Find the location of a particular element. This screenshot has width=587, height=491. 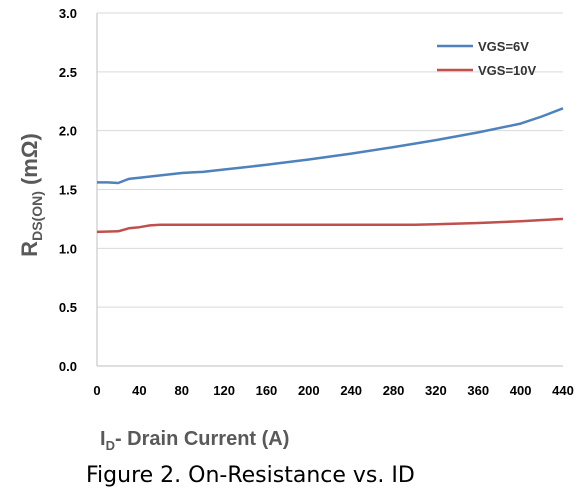

x-axis-label-rest: - Drain Current (A) is located at coordinates (202, 439).